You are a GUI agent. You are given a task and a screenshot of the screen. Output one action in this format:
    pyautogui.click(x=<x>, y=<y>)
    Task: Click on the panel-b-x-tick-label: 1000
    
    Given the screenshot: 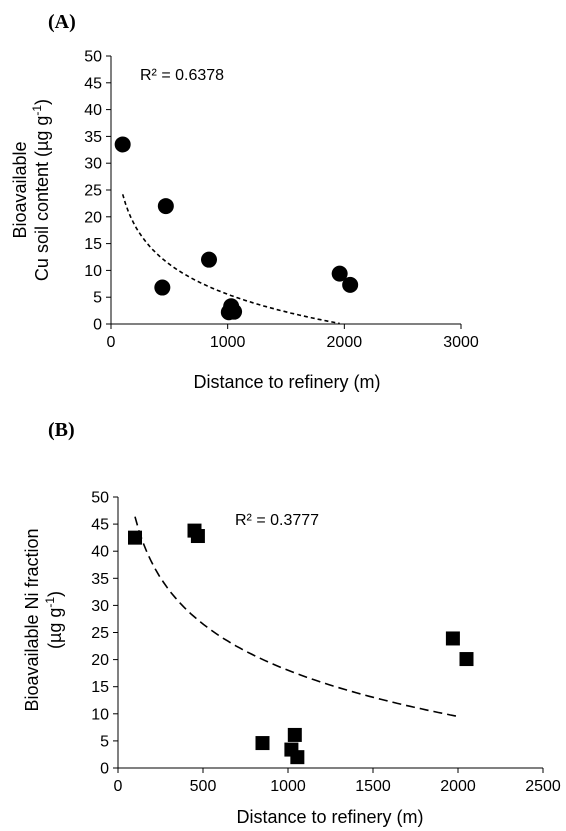 What is the action you would take?
    pyautogui.click(x=288, y=786)
    